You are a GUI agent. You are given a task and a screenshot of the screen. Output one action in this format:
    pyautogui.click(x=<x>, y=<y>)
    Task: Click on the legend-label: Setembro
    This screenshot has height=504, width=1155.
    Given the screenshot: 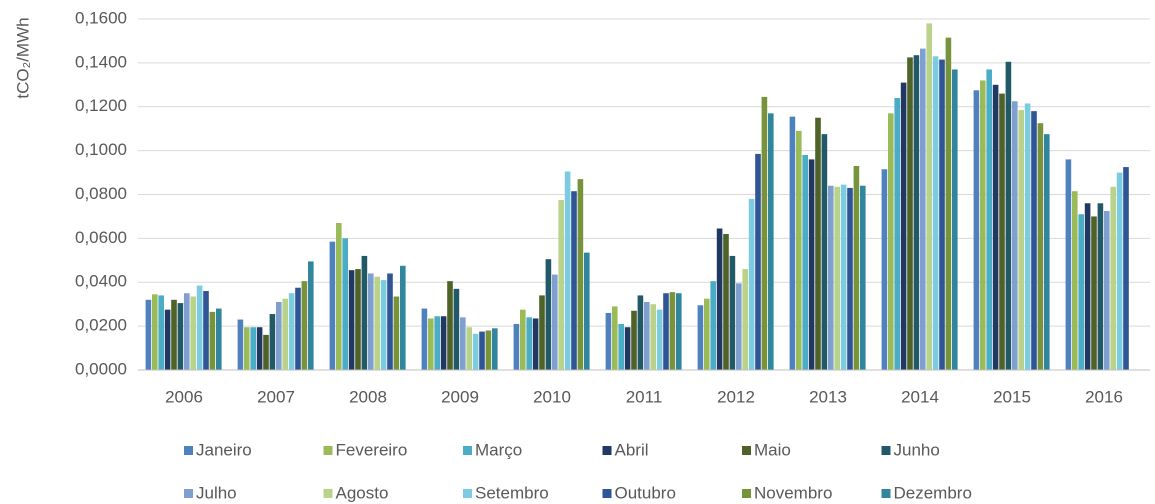 What is the action you would take?
    pyautogui.click(x=512, y=492)
    